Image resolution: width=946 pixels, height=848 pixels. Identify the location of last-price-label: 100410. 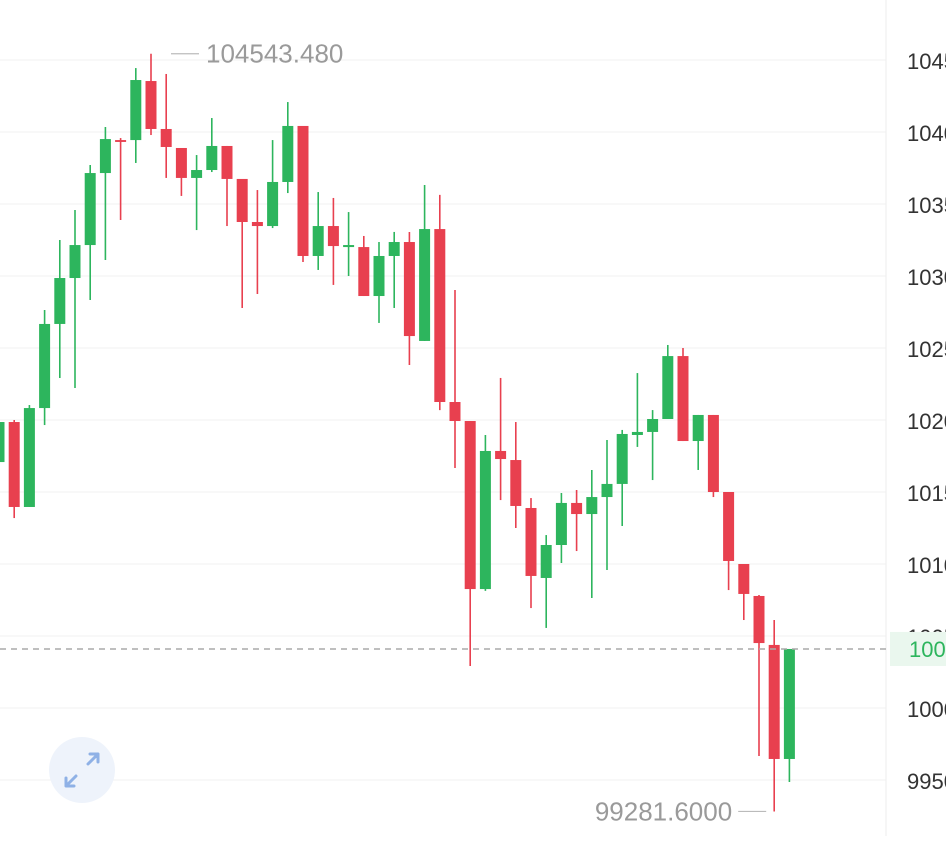
(927, 649).